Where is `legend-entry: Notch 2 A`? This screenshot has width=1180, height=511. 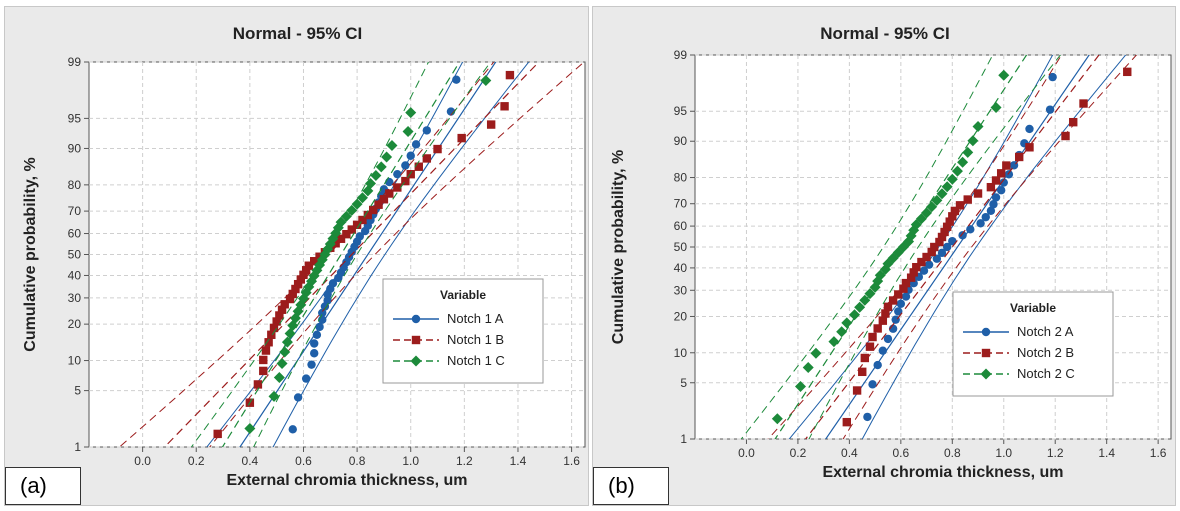 legend-entry: Notch 2 A is located at coordinates (1045, 331).